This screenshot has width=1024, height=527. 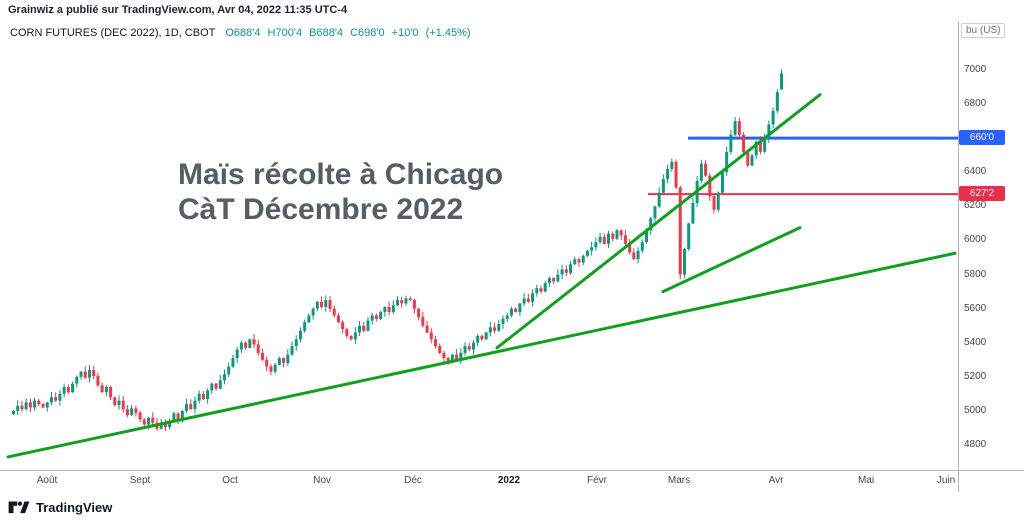 I want to click on time-tick-label: Août, so click(x=47, y=480).